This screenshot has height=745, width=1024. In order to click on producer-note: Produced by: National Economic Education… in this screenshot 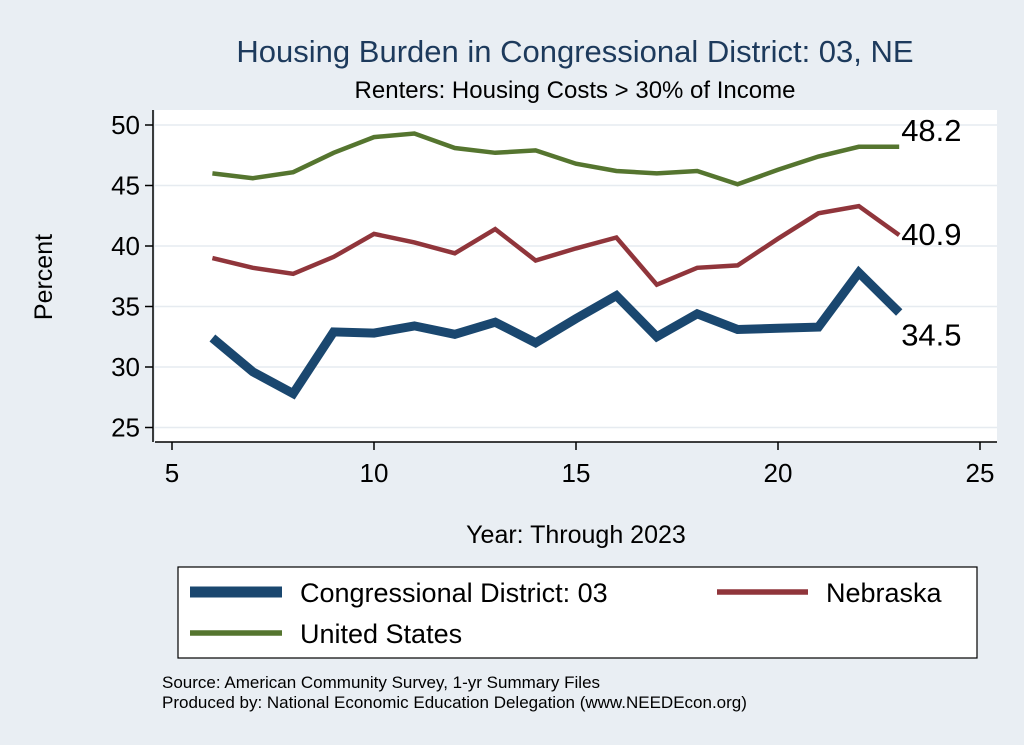, I will do `click(454, 702)`.